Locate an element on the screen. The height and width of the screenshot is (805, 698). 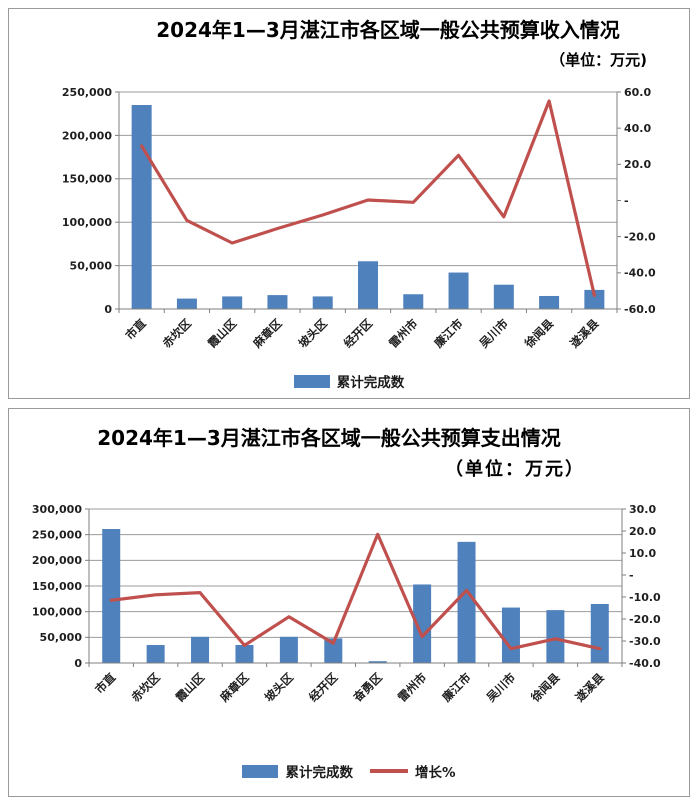
line-legend-swatch is located at coordinates (388, 771).